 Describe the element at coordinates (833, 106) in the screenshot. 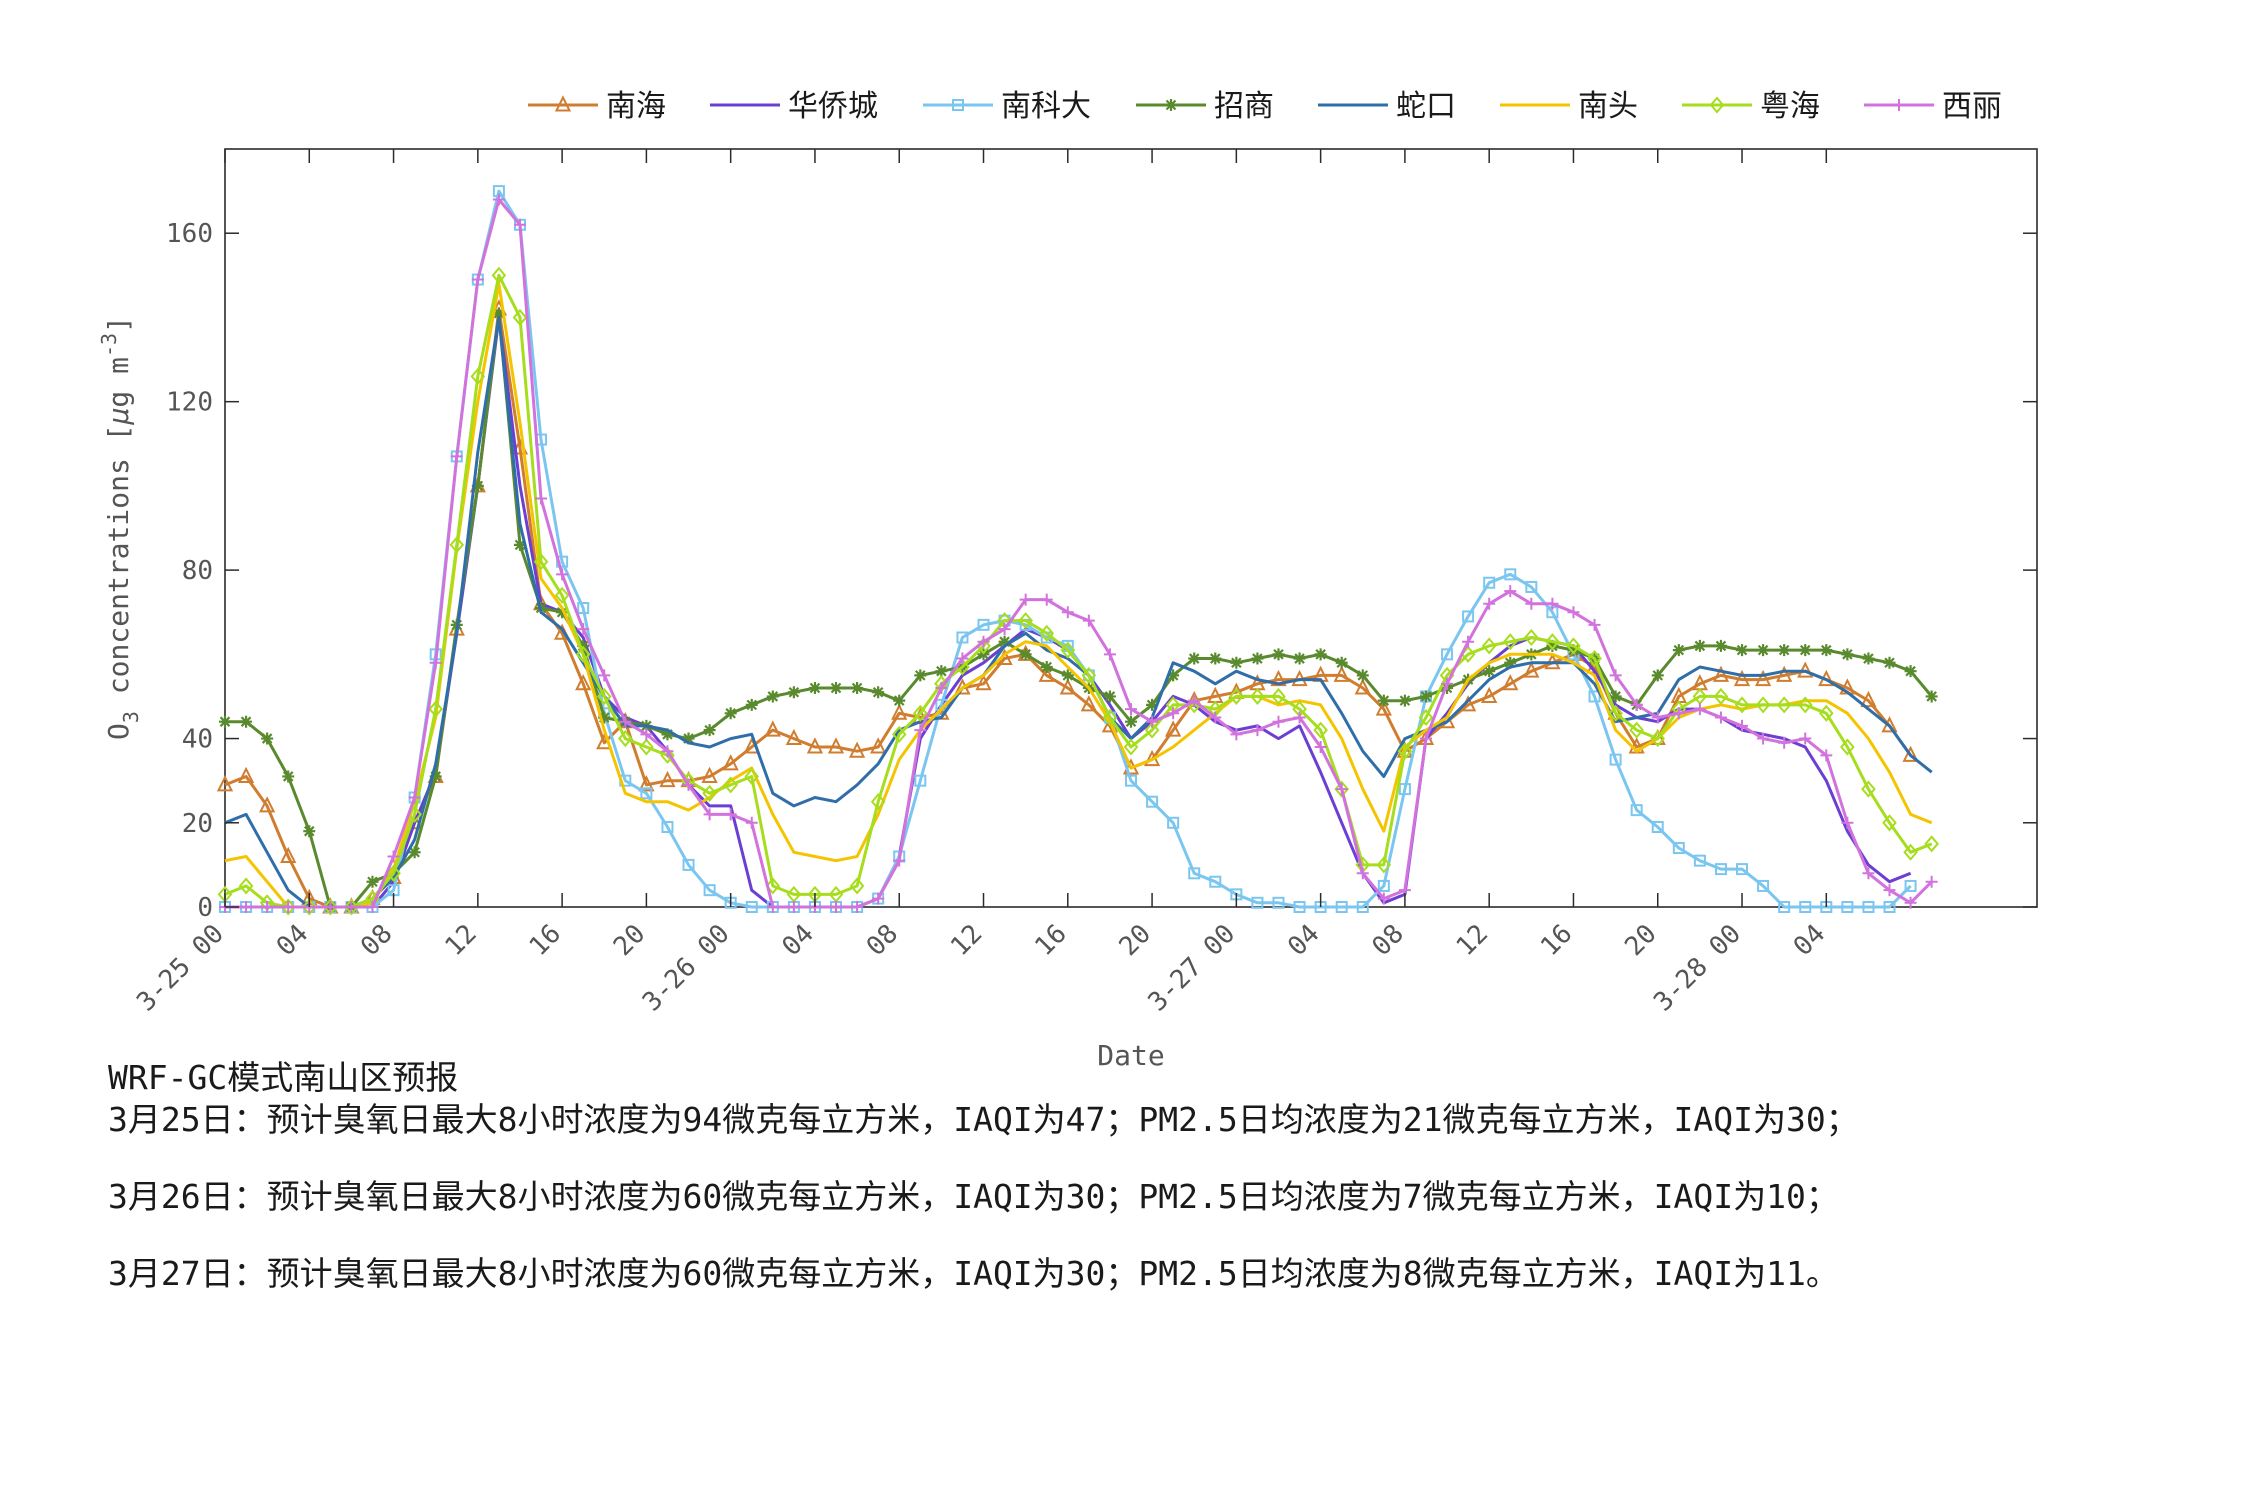

I see `legend-label: 华侨城` at that location.